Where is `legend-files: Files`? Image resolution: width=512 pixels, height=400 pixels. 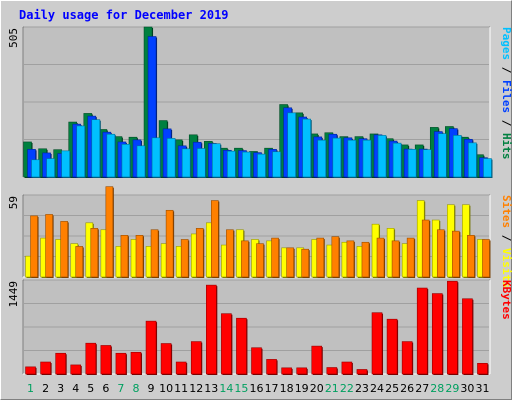 legend-files: Files is located at coordinates (506, 96).